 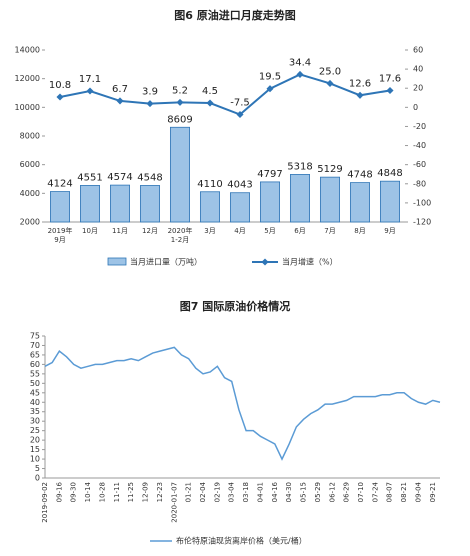 I want to click on y-tick-label: 5, so click(x=37, y=468).